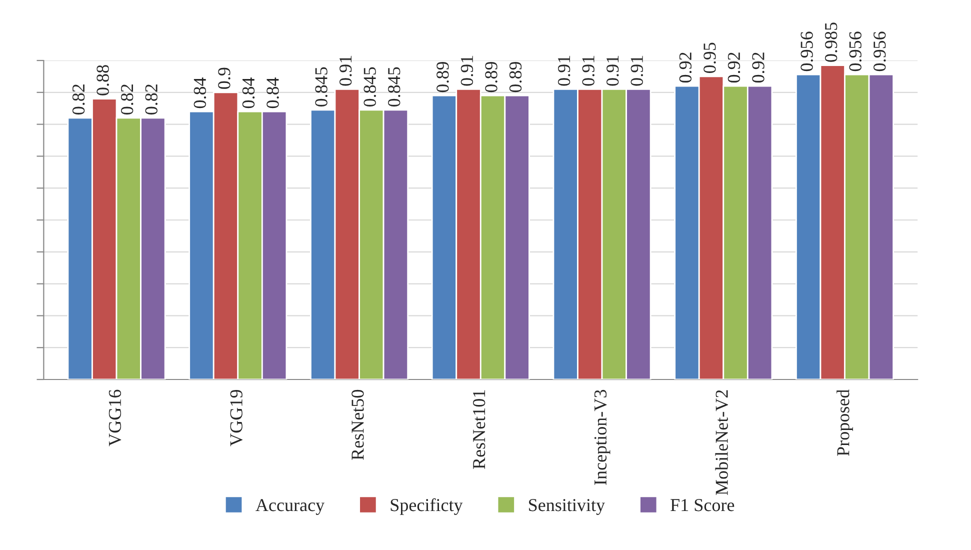 The height and width of the screenshot is (550, 971). What do you see at coordinates (290, 507) in the screenshot?
I see `legend-label: Accuracy` at bounding box center [290, 507].